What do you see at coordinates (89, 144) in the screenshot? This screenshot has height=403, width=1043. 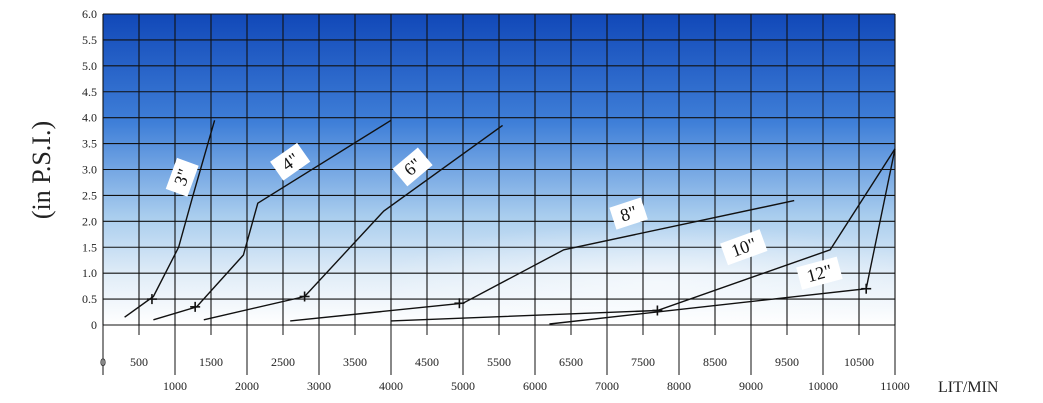 I see `y-tick-label: 3.5` at bounding box center [89, 144].